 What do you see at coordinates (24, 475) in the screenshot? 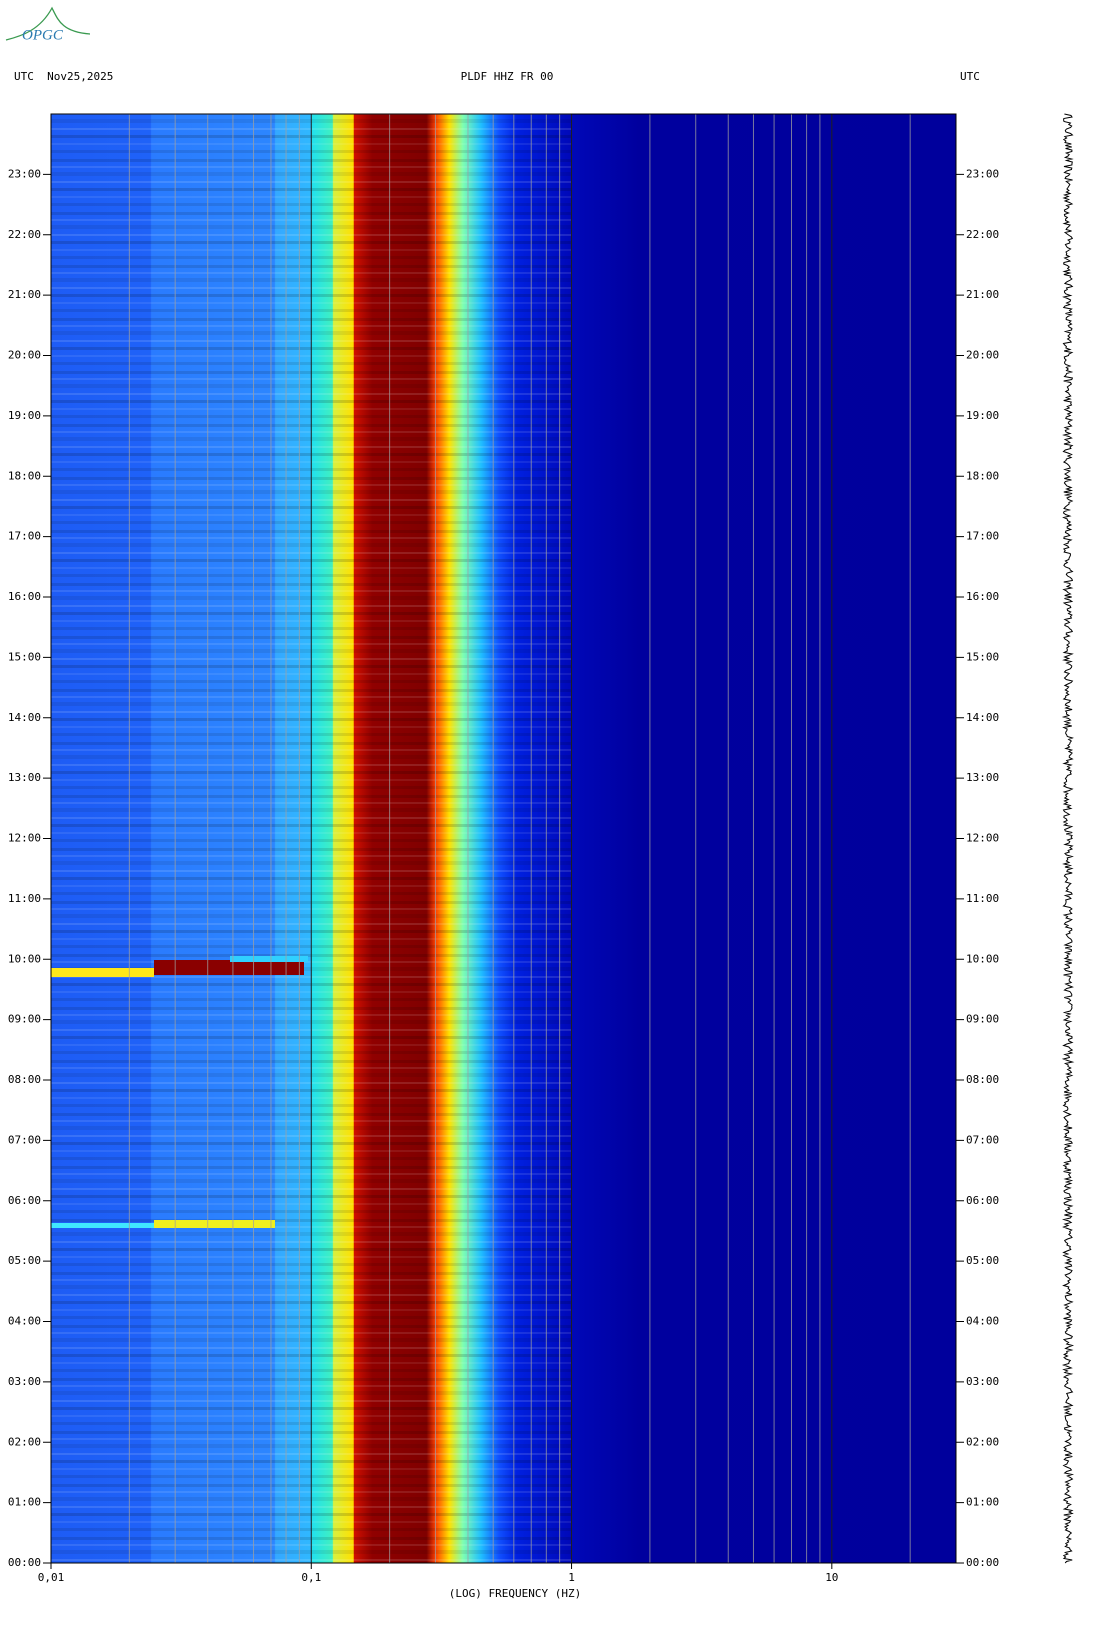
I see `y-tick-label: 18:00` at bounding box center [24, 475].